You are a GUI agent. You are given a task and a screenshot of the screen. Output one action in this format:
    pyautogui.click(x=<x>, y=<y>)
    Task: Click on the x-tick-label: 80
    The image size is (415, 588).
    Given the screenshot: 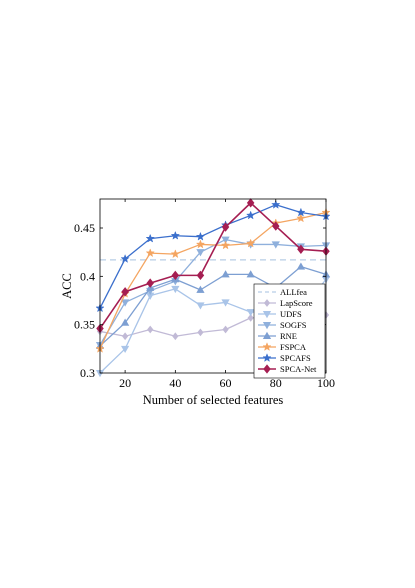 What is the action you would take?
    pyautogui.click(x=276, y=383)
    